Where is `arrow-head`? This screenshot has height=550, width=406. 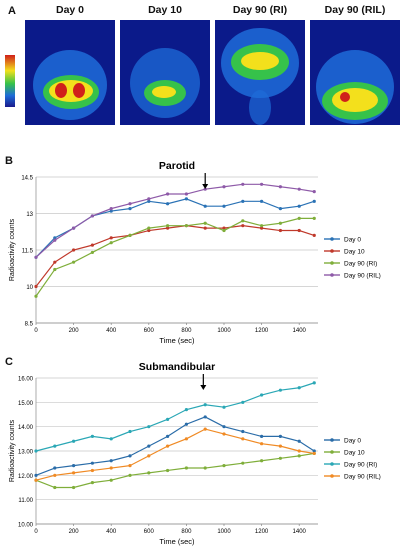
arrow-head is located at coordinates (205, 186).